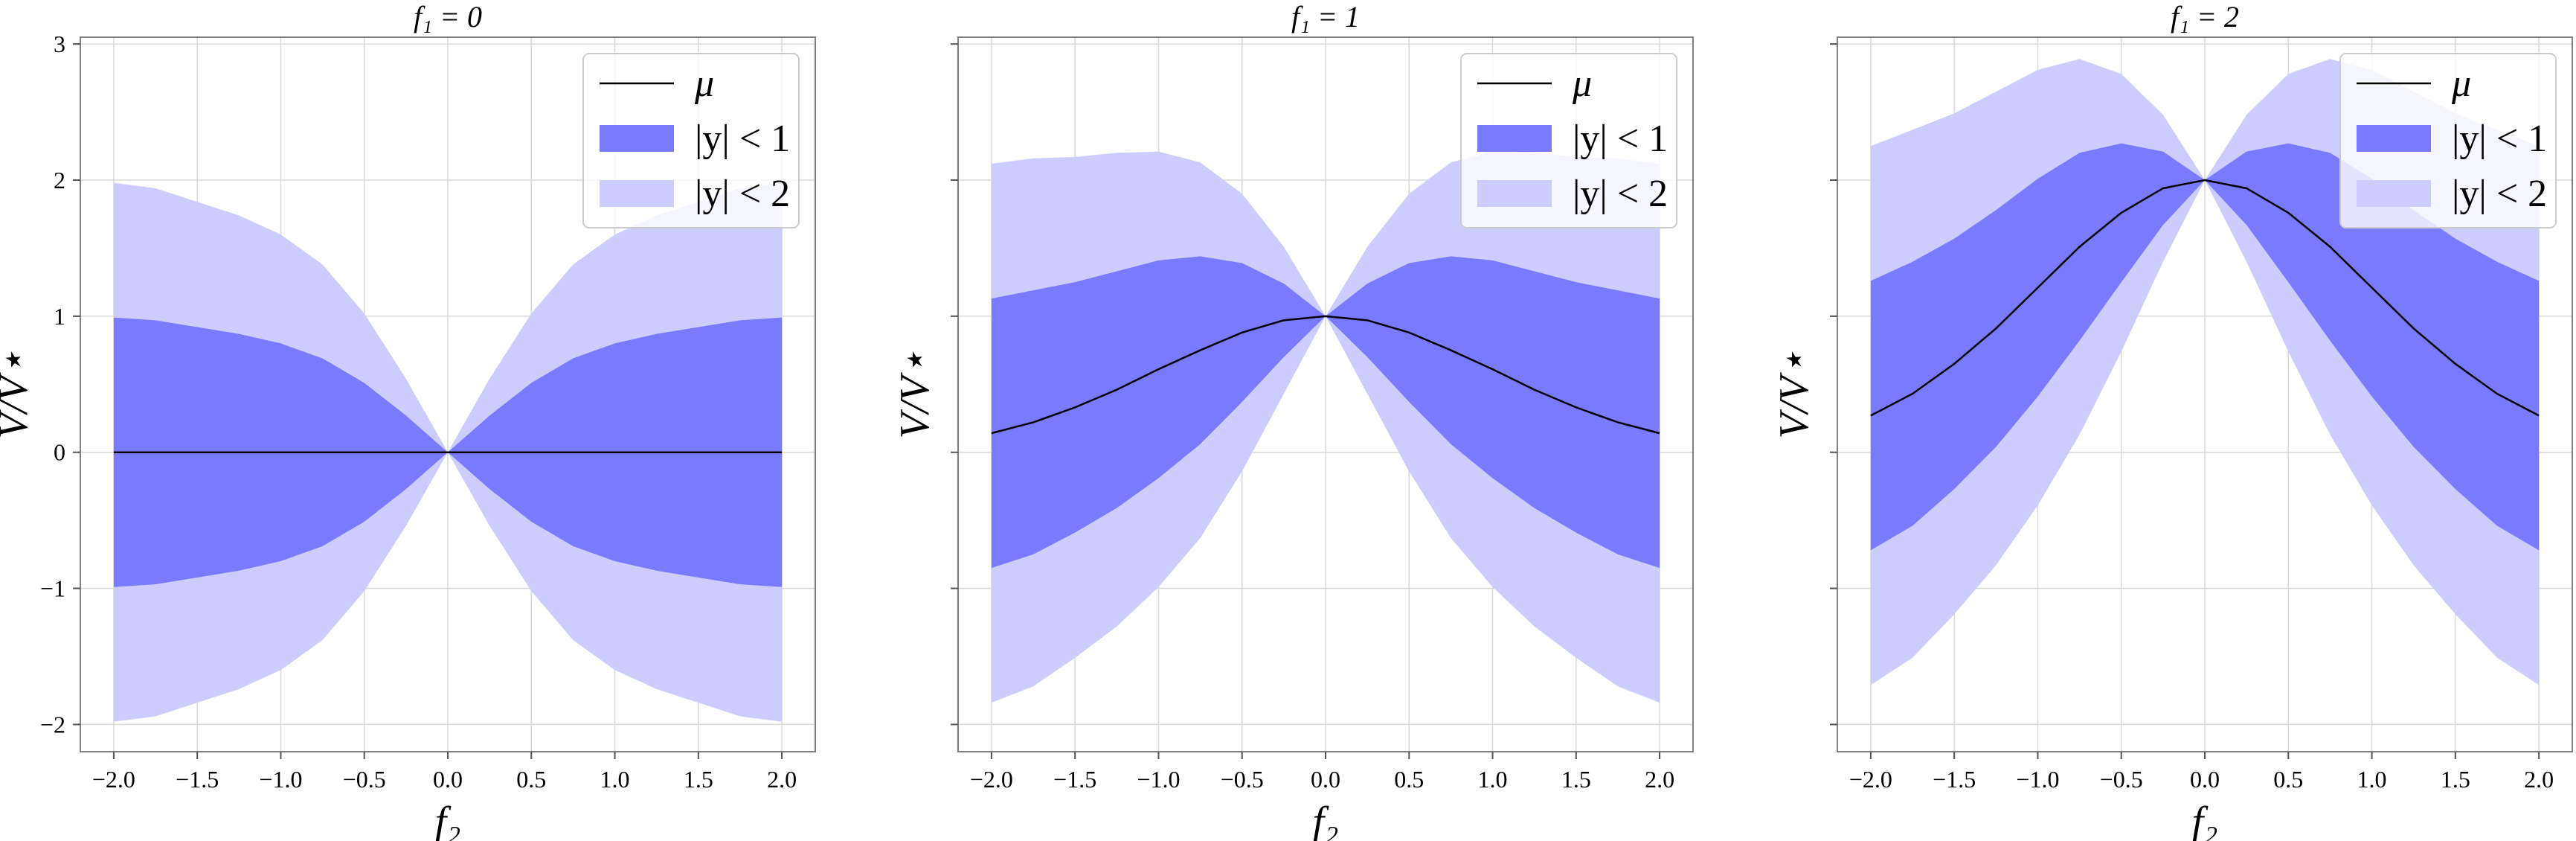 The height and width of the screenshot is (841, 2576). I want to click on panel-title: f₁ = 2, so click(2205, 16).